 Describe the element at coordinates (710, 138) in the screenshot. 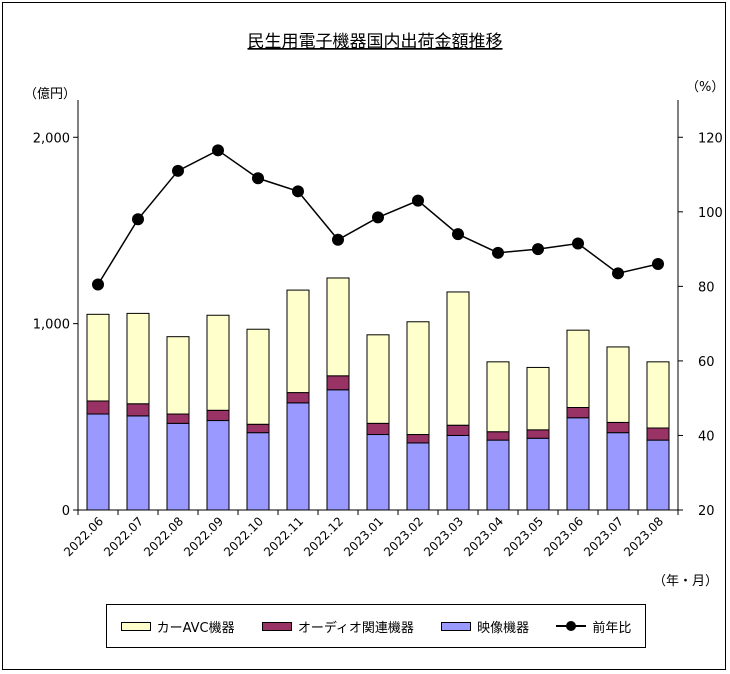

I see `y-right-tick-label: 120` at that location.